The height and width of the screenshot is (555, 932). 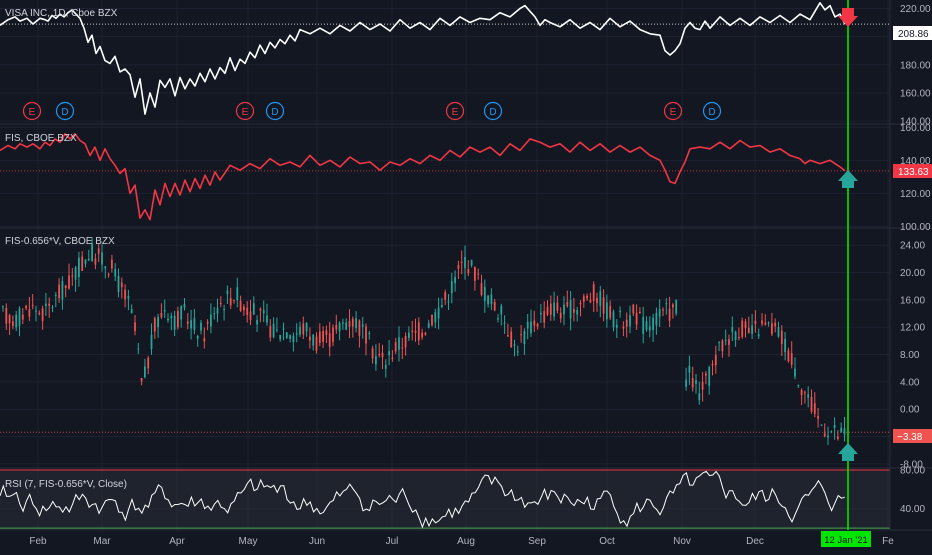 What do you see at coordinates (912, 436) in the screenshot?
I see `spread-last-value-tag: −3.38` at bounding box center [912, 436].